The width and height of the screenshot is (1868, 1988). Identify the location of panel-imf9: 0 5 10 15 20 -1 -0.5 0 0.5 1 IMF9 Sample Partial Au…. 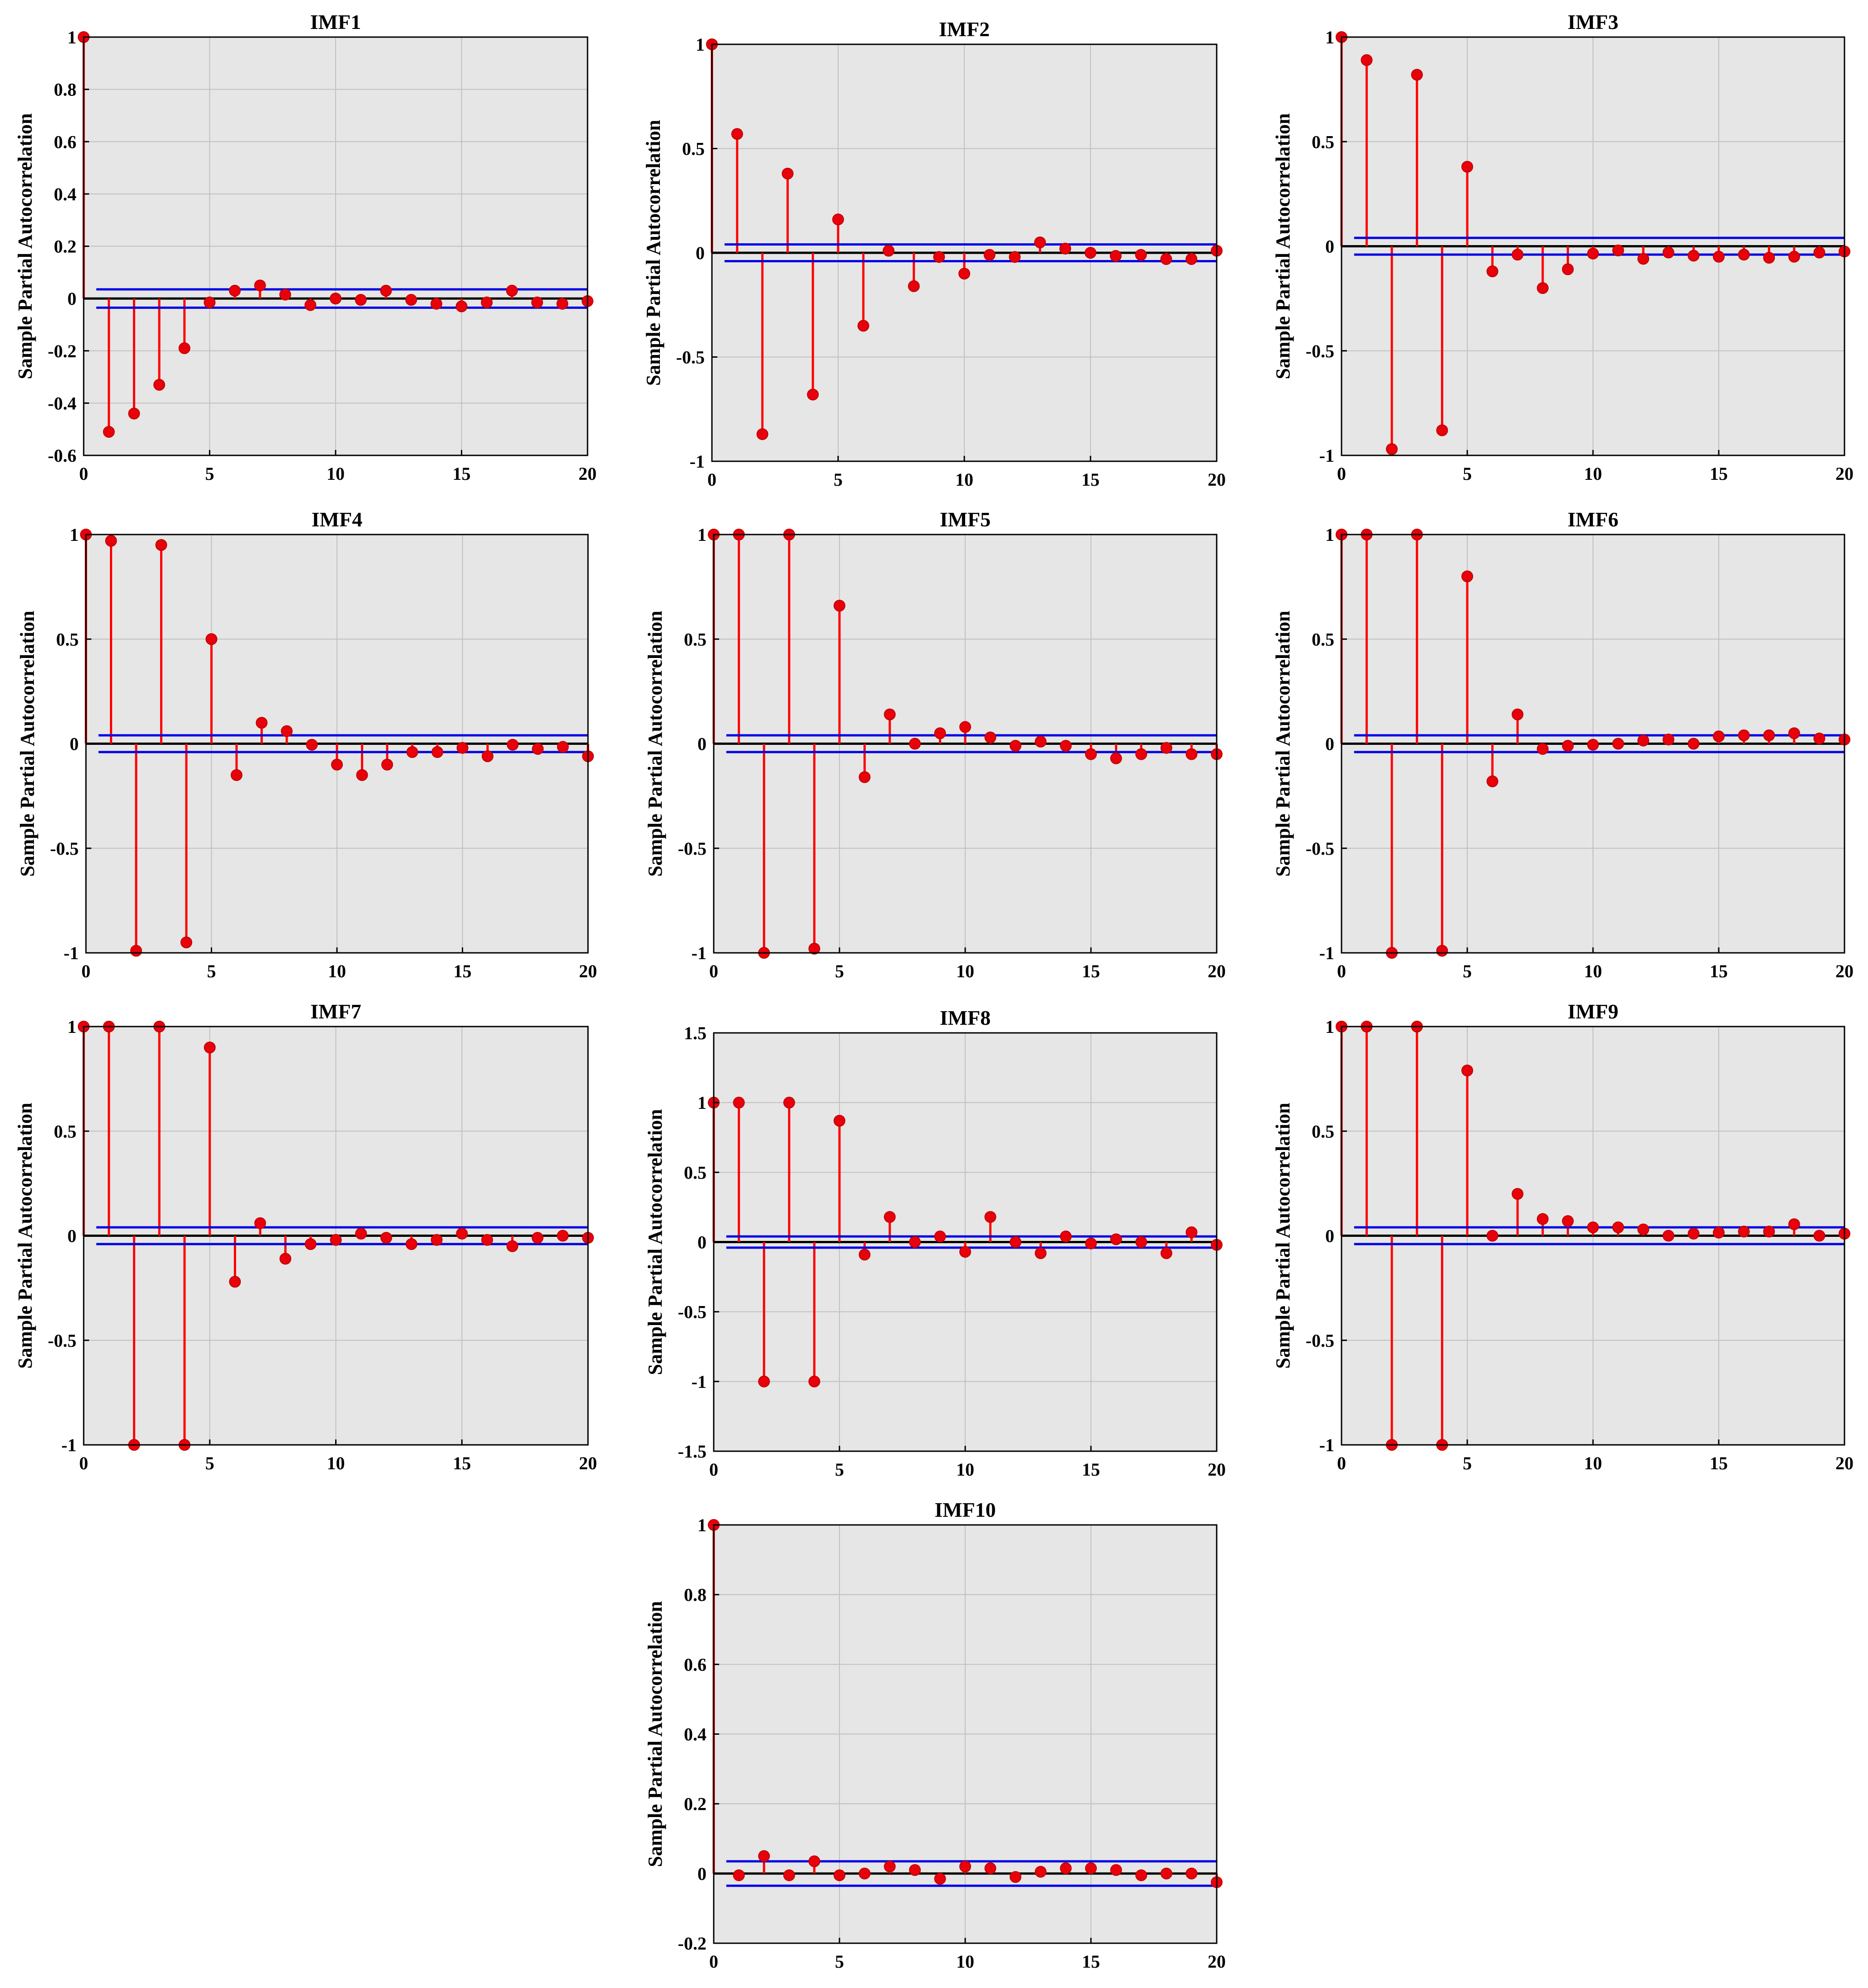
(1563, 1236).